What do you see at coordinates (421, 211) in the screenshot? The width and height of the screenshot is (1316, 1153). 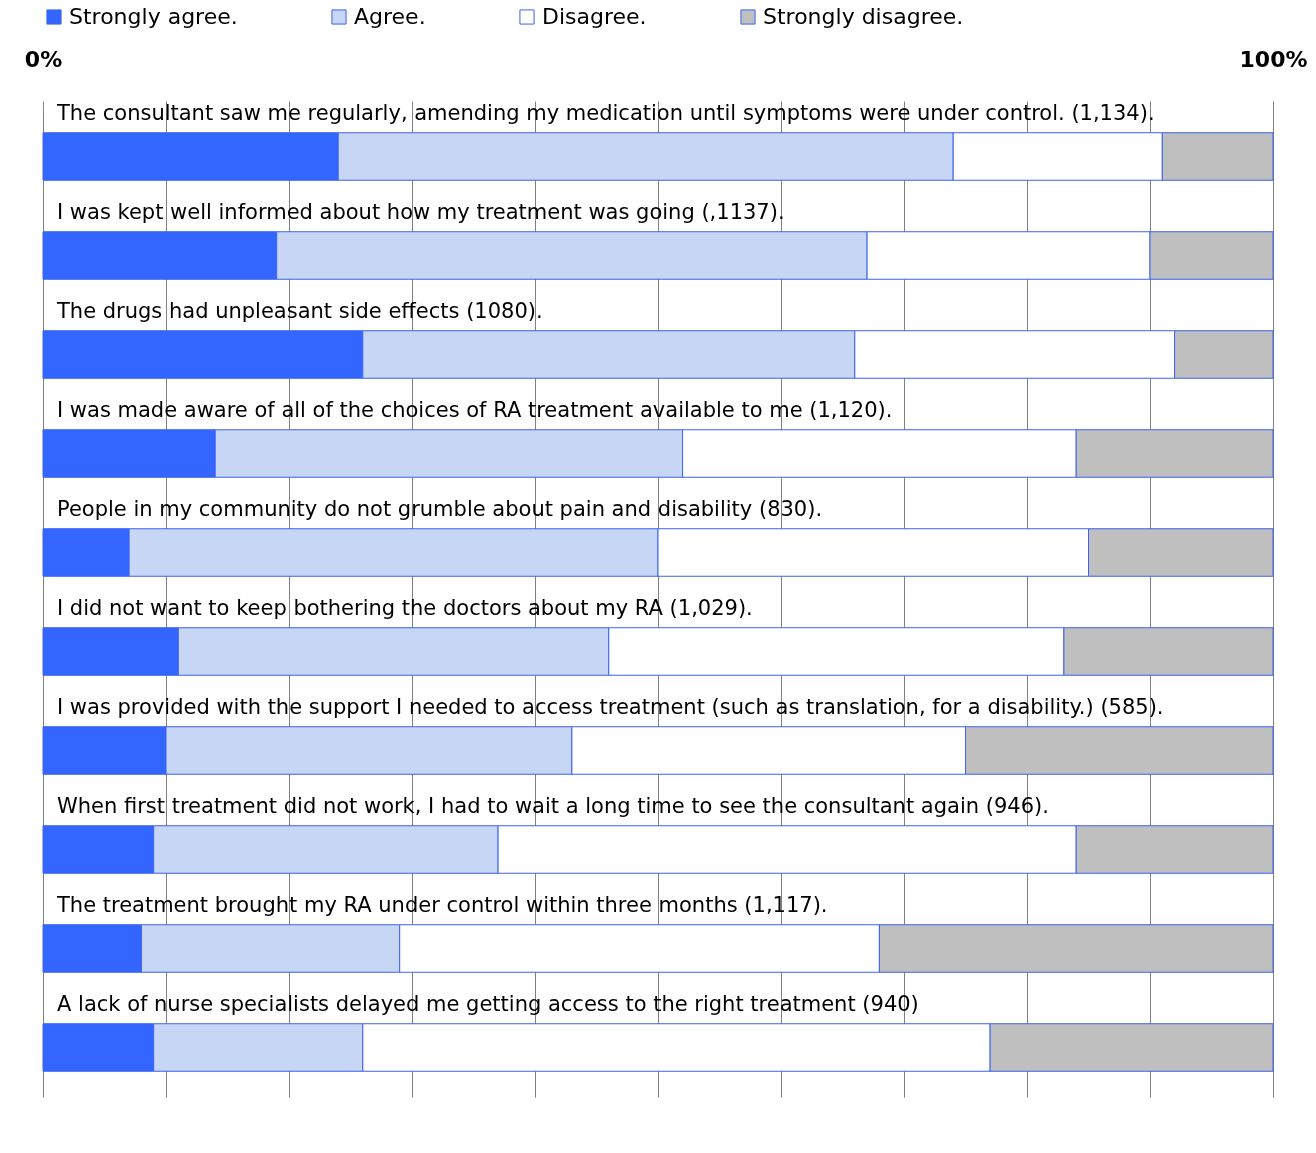 I see `y-tick-label: I was kept well informed about how my treatment was going (,1137).` at bounding box center [421, 211].